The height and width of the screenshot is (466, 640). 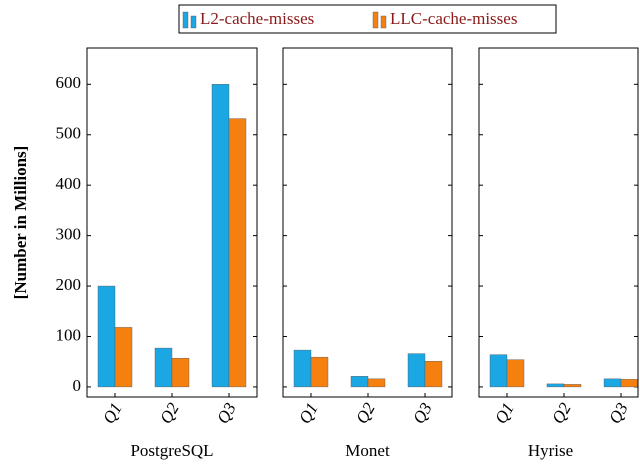 What do you see at coordinates (257, 18) in the screenshot?
I see `legend-label: L2-cache-misses` at bounding box center [257, 18].